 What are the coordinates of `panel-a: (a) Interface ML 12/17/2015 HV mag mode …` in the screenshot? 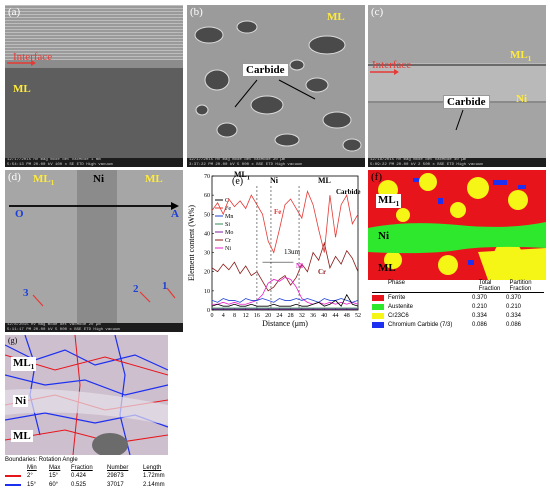 It's located at (94, 86).